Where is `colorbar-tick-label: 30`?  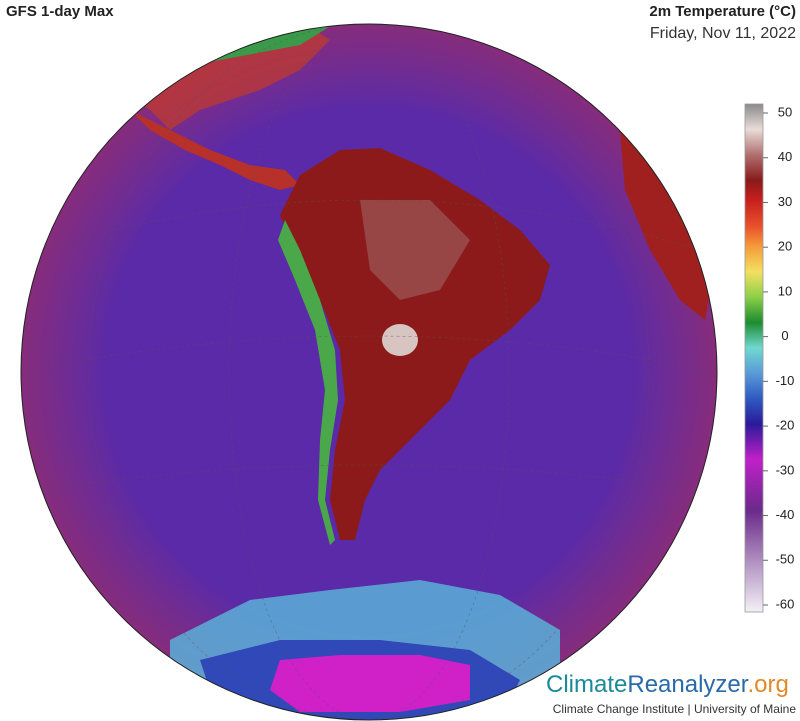 colorbar-tick-label: 30 is located at coordinates (785, 201).